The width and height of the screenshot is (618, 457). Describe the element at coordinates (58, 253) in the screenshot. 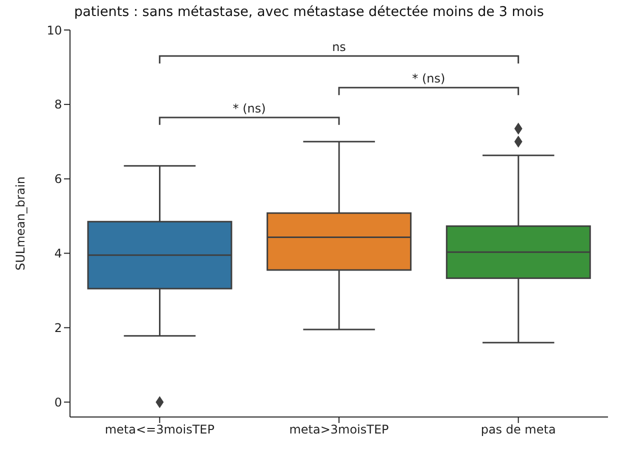

I see `y-tick-label: 4` at that location.